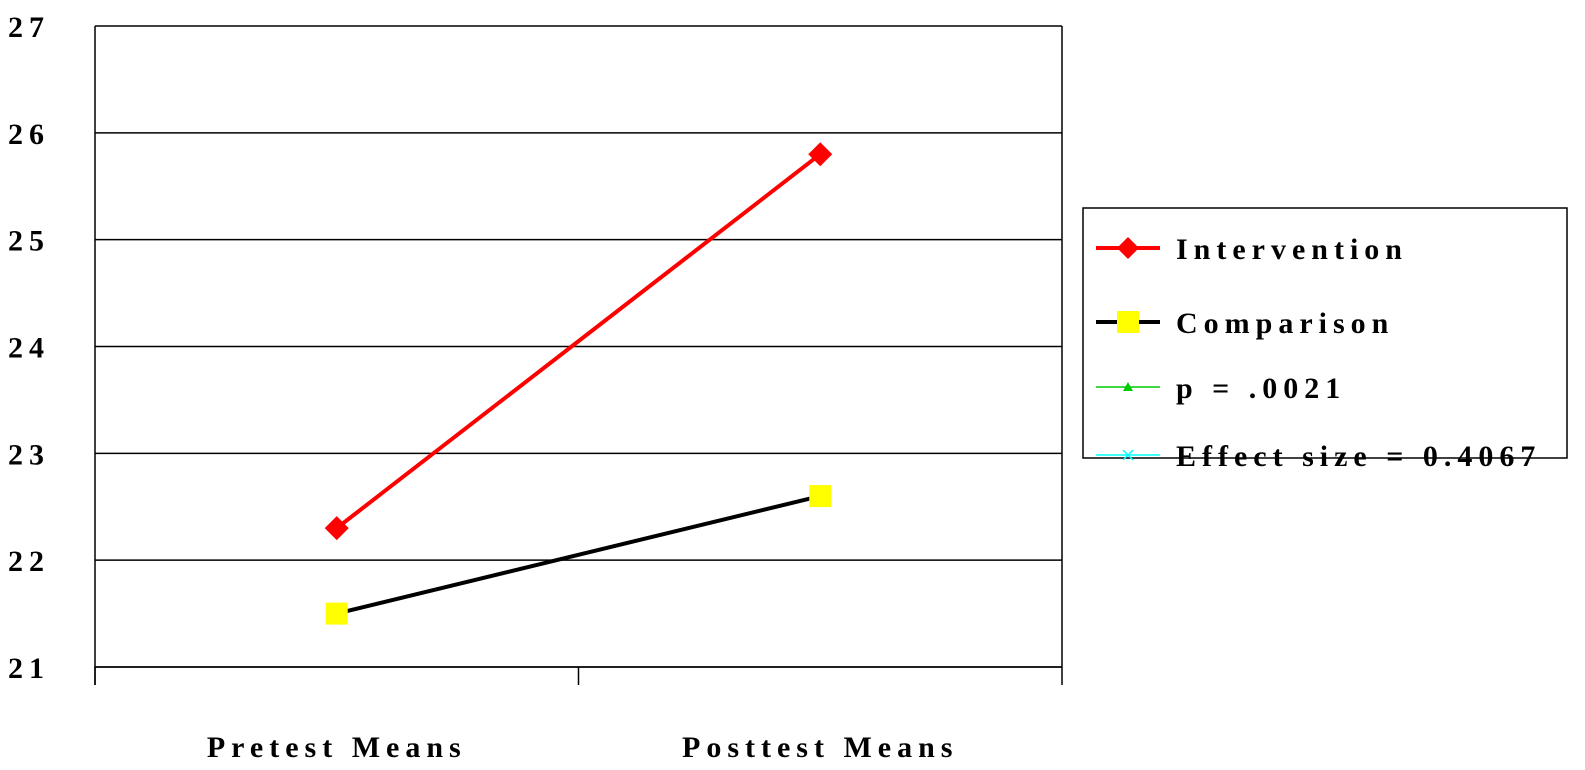 The image size is (1585, 770). Describe the element at coordinates (29, 241) in the screenshot. I see `y-tick-label: 25` at that location.